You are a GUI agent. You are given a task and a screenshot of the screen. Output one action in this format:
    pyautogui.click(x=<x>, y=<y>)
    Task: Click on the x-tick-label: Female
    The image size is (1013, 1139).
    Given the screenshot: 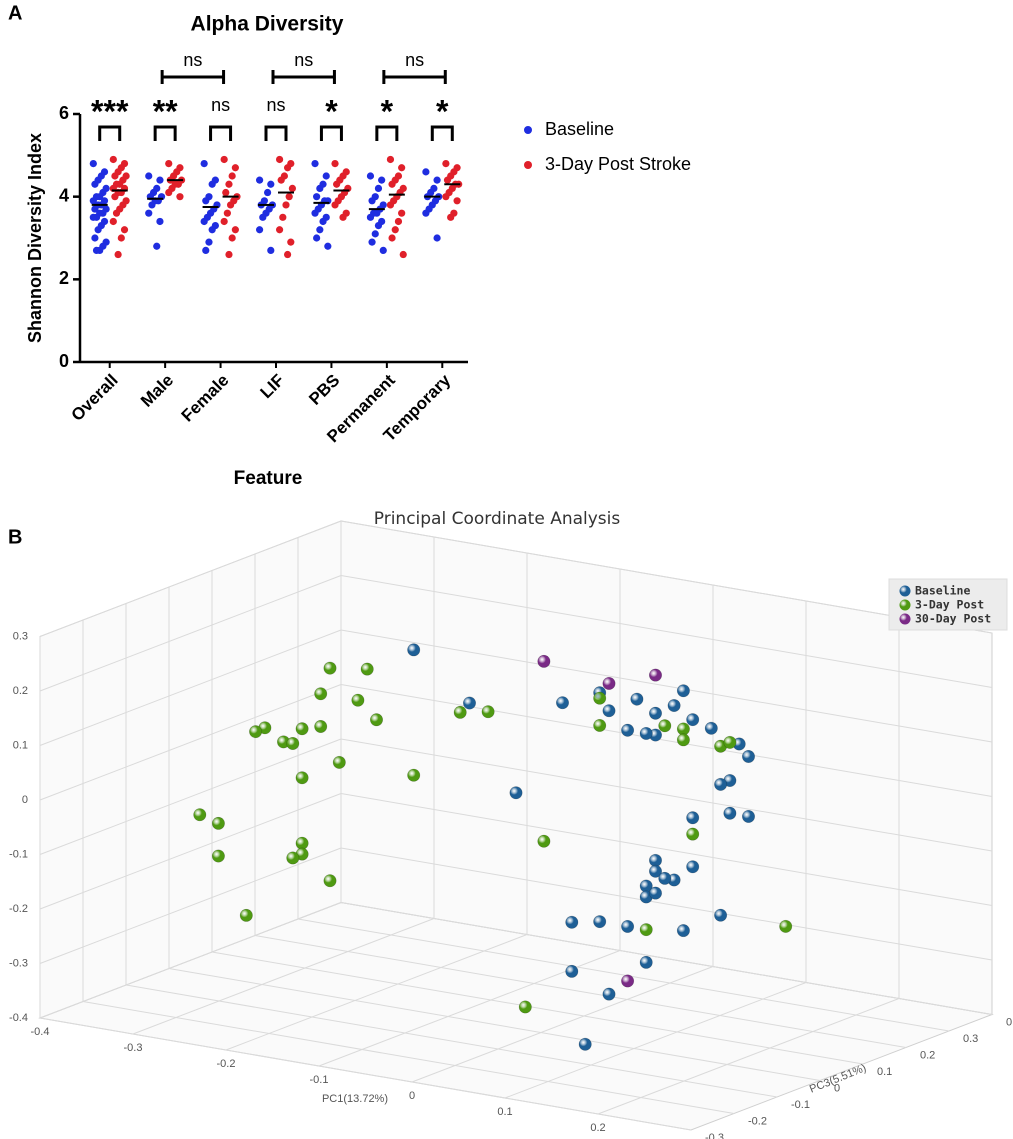 What is the action you would take?
    pyautogui.click(x=205, y=398)
    